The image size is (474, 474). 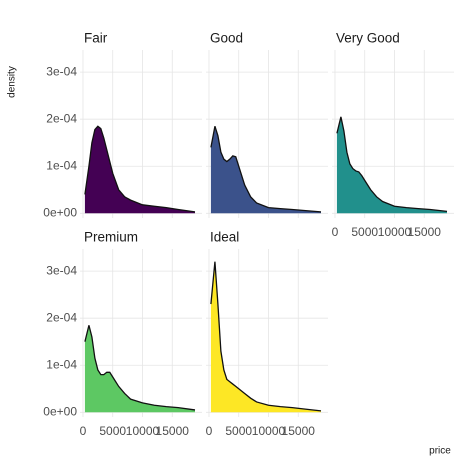 I want to click on x-axis-title: price, so click(x=440, y=451).